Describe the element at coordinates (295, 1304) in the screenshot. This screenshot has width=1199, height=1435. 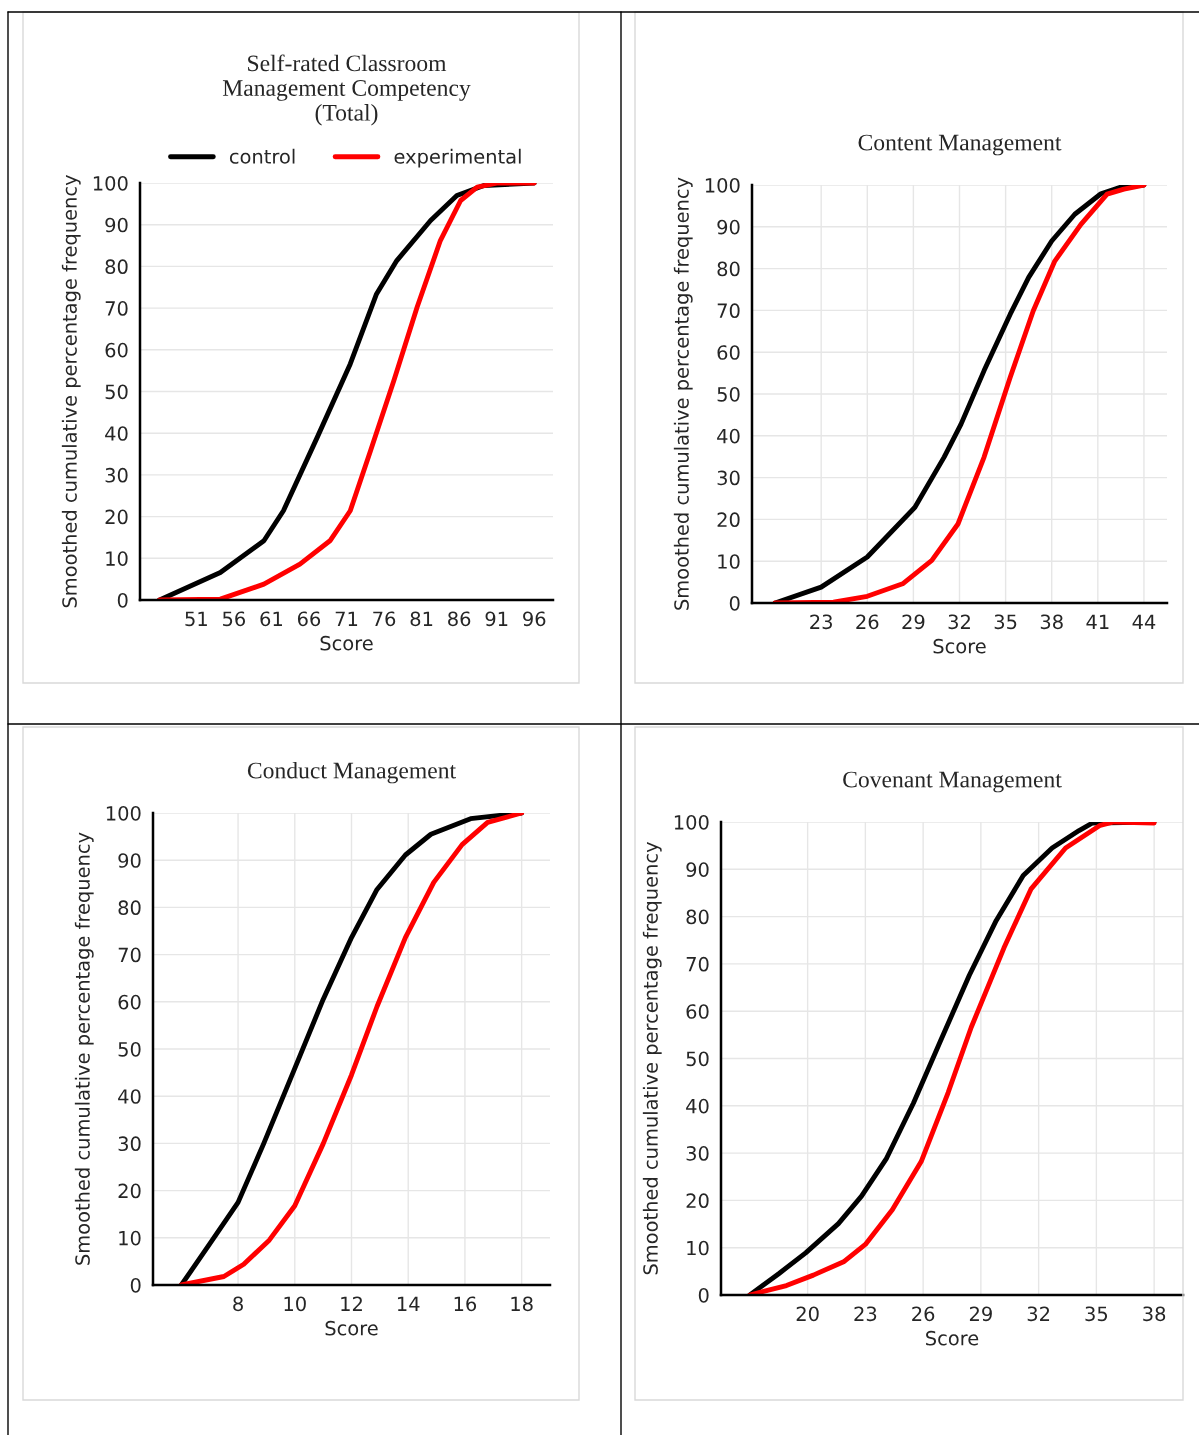
I see `x-tick-label: 10` at that location.